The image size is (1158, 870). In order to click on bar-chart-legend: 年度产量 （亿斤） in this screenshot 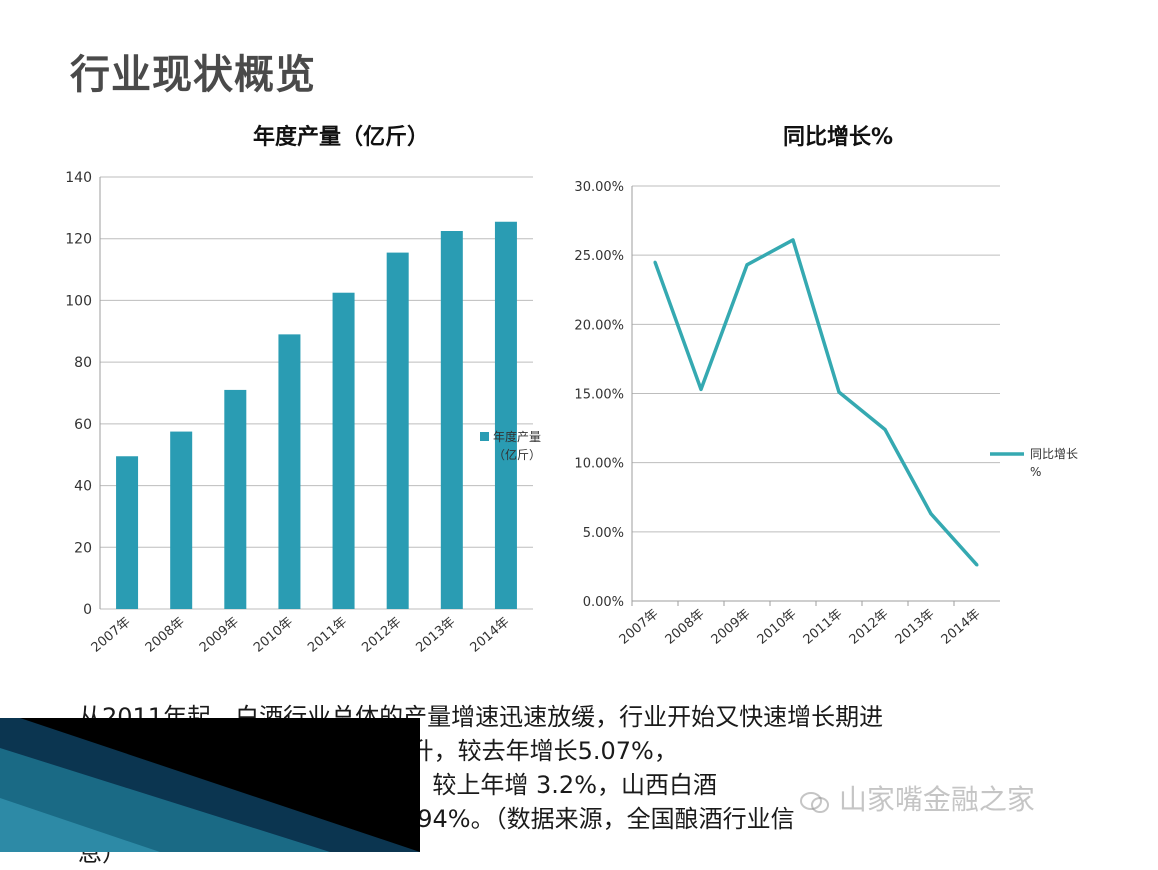, I will do `click(510, 445)`.